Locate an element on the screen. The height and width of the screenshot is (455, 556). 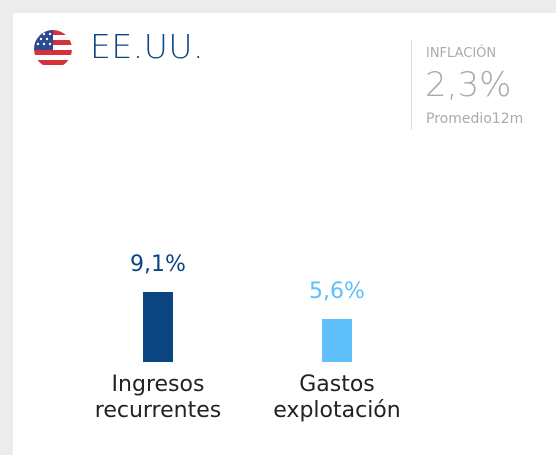
category-label: Gastos explotación is located at coordinates (337, 397).